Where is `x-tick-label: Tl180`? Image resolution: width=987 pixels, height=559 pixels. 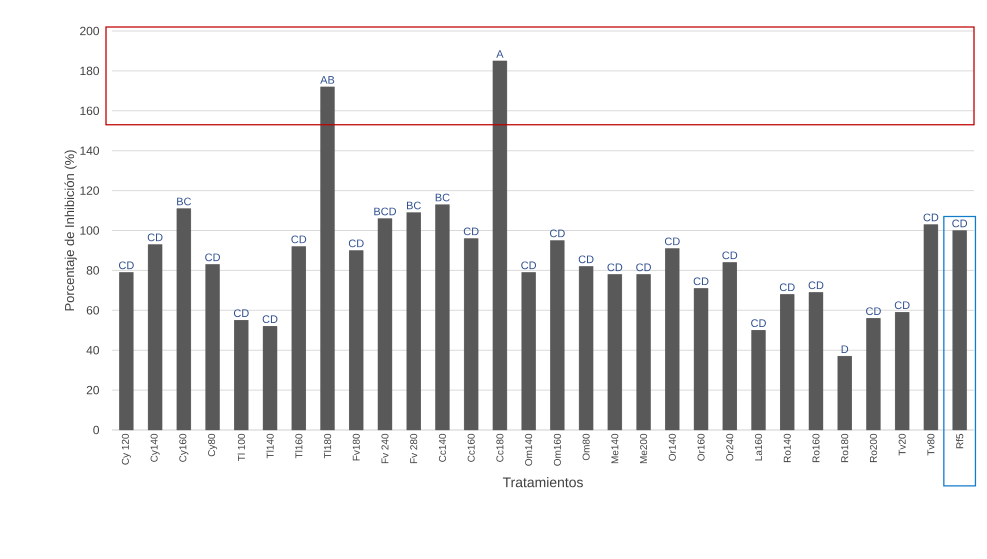 x-tick-label: Tl180 is located at coordinates (328, 446).